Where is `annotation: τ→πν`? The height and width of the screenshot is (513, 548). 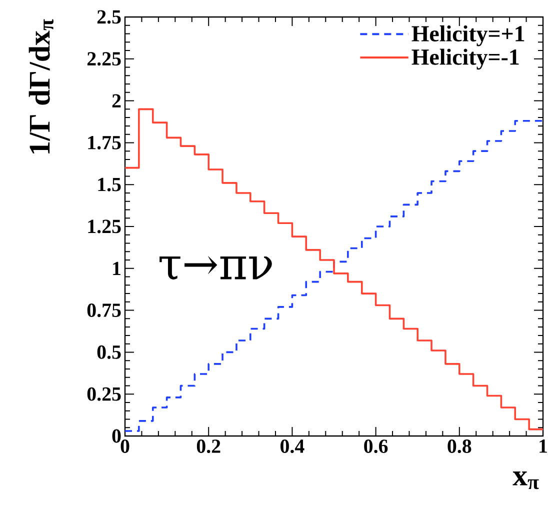 annotation: τ→πν is located at coordinates (216, 268).